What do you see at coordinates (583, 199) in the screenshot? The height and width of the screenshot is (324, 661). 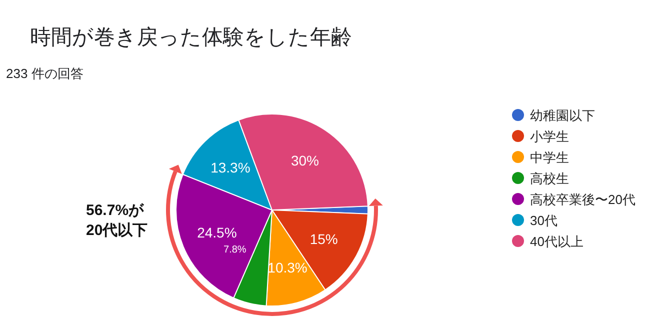 I see `legend-label: 高校卒業後〜20代` at bounding box center [583, 199].